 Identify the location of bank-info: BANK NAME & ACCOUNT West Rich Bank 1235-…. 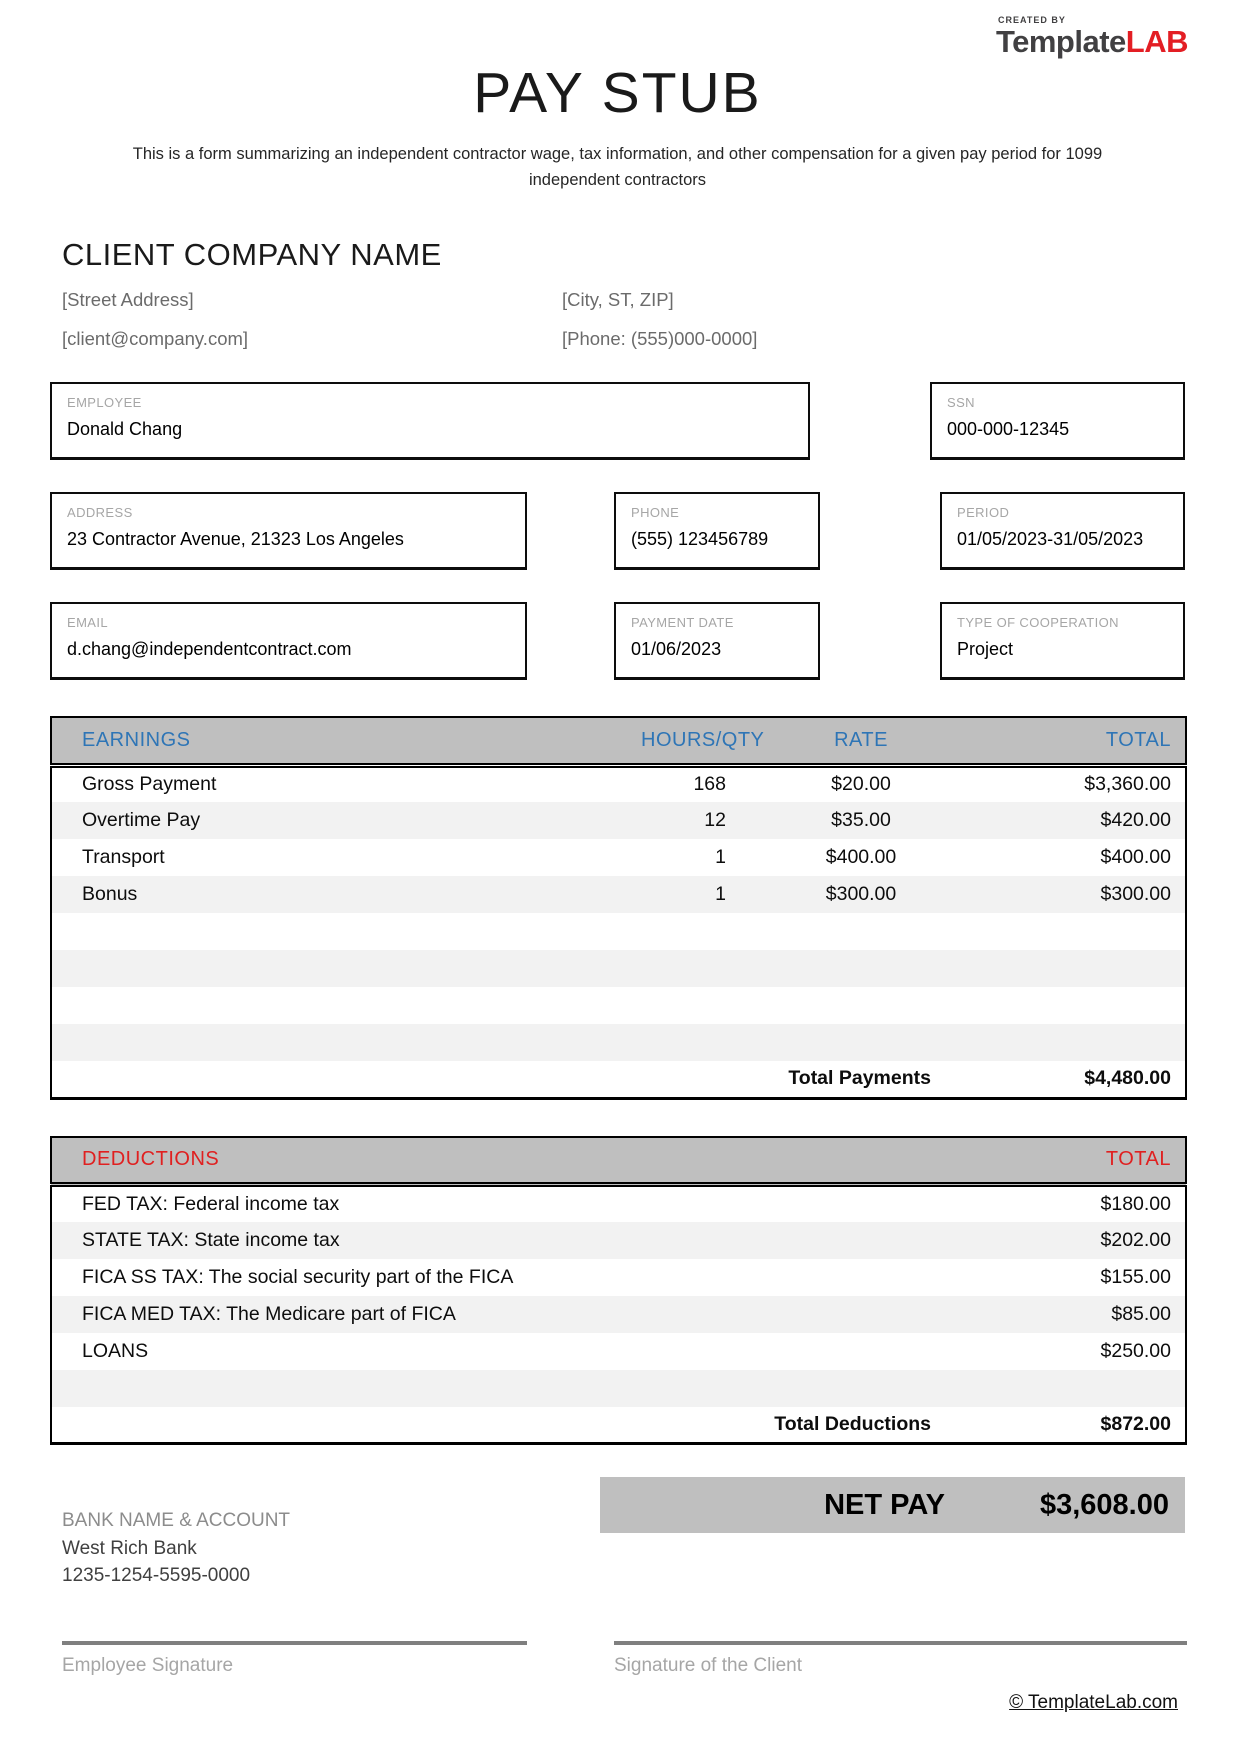
(623, 1533).